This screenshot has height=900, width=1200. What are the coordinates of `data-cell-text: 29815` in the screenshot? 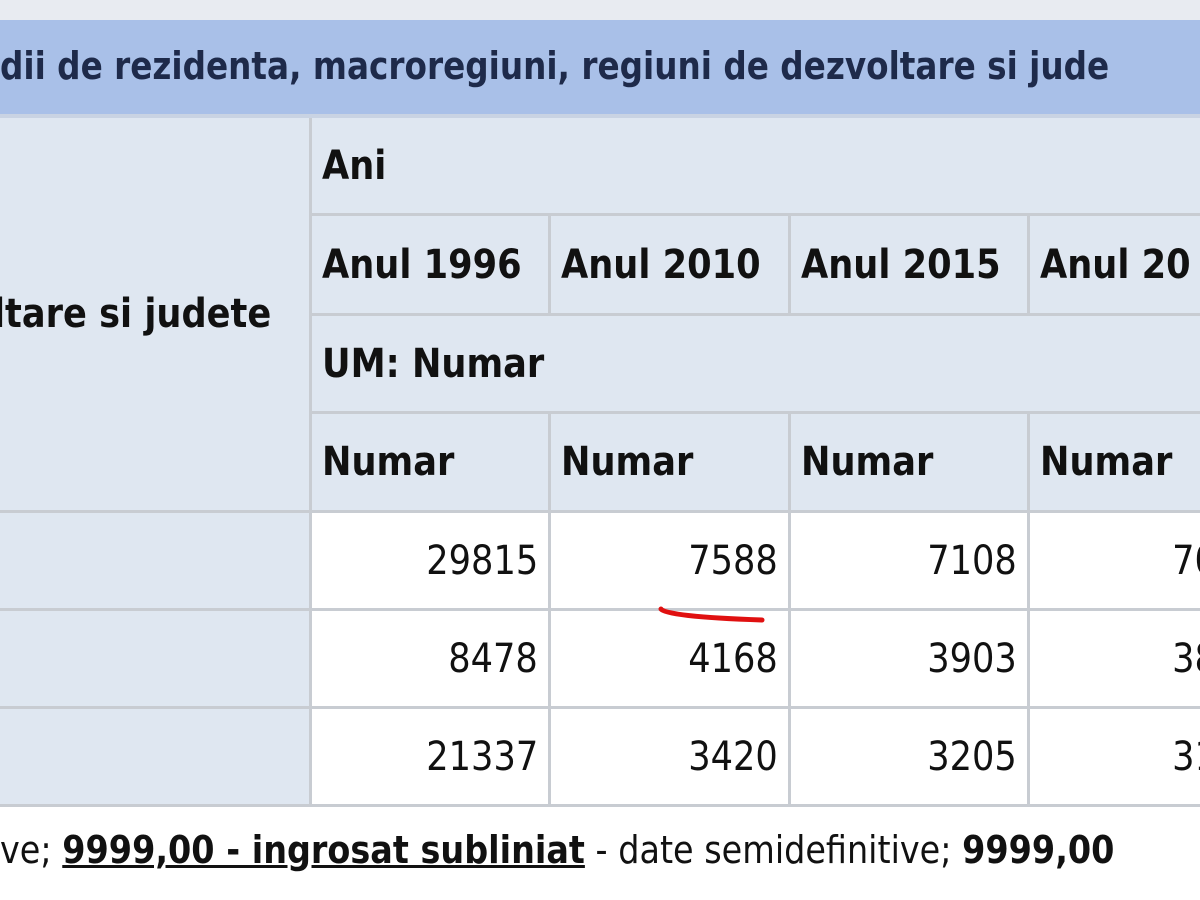 It's located at (482, 560).